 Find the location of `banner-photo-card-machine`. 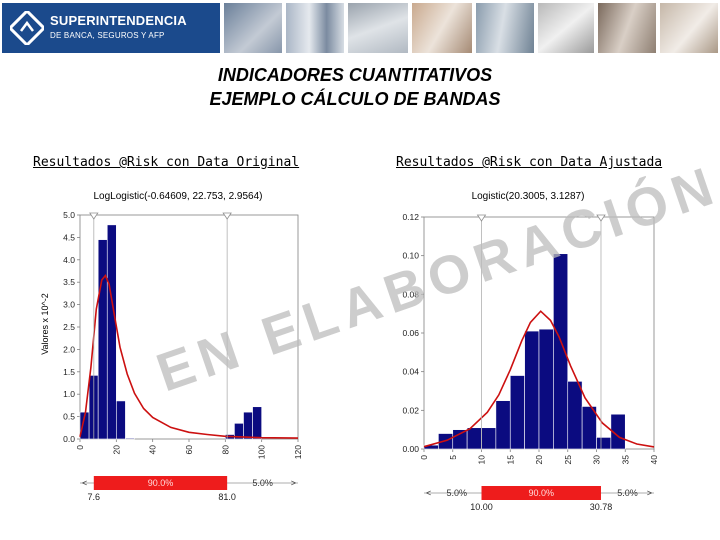

banner-photo-card-machine is located at coordinates (566, 28).